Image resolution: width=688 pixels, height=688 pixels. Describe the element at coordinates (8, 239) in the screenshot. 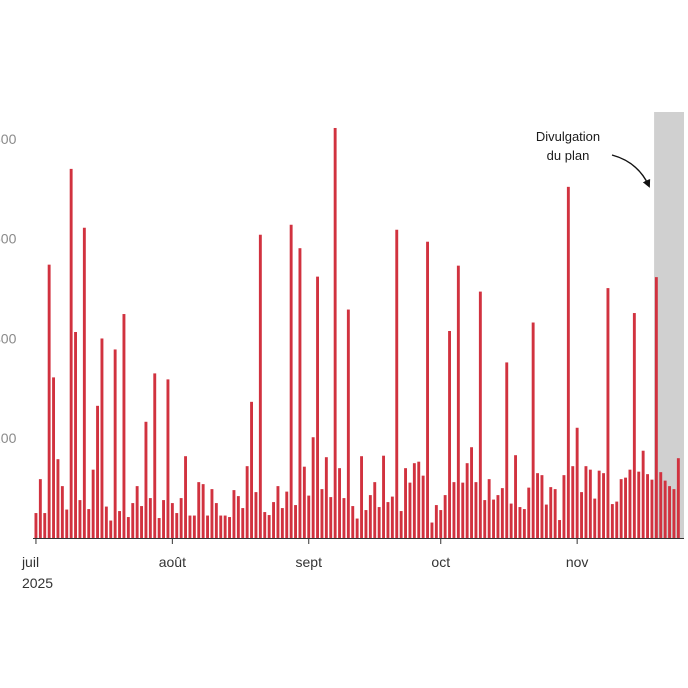

I see `y-tick-label: 600` at that location.